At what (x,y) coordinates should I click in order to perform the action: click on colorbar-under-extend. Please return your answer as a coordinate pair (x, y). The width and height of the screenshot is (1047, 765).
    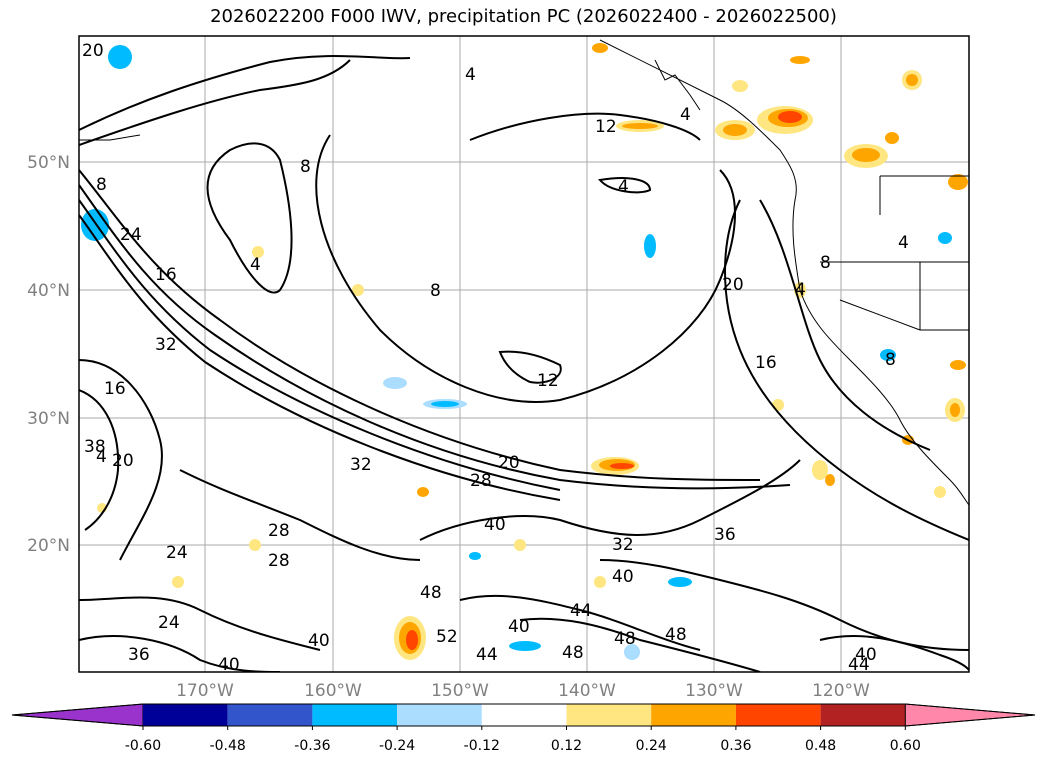
    Looking at the image, I should click on (77, 715).